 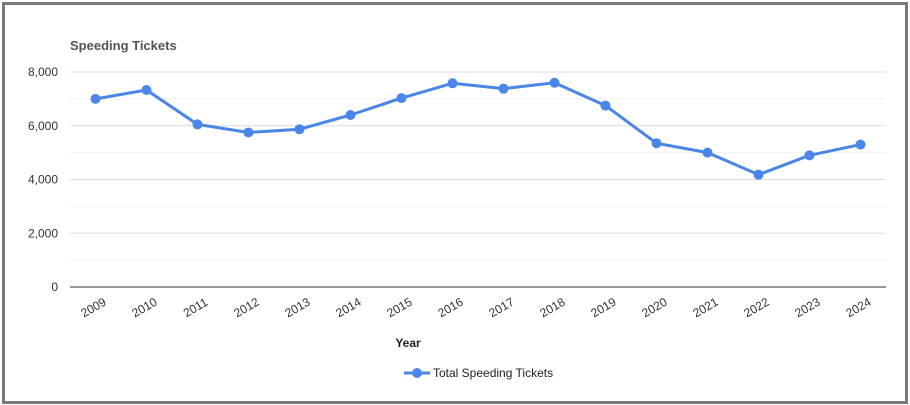 What do you see at coordinates (297, 308) in the screenshot?
I see `x-tick-label: 2013` at bounding box center [297, 308].